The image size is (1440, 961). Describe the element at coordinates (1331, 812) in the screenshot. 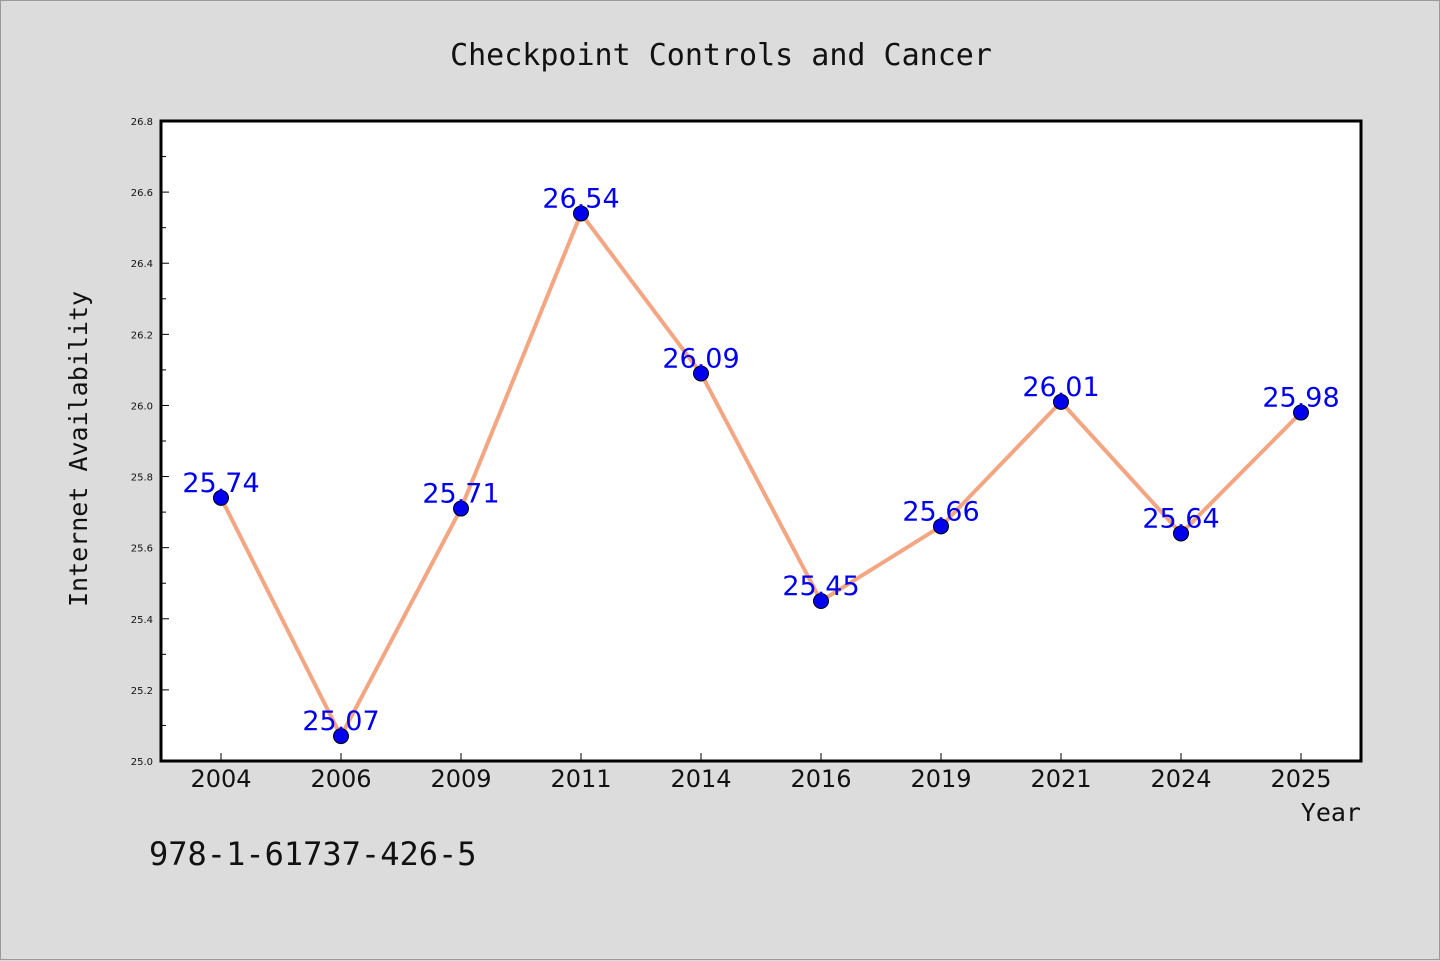

I see `x-axis-label: Year` at that location.